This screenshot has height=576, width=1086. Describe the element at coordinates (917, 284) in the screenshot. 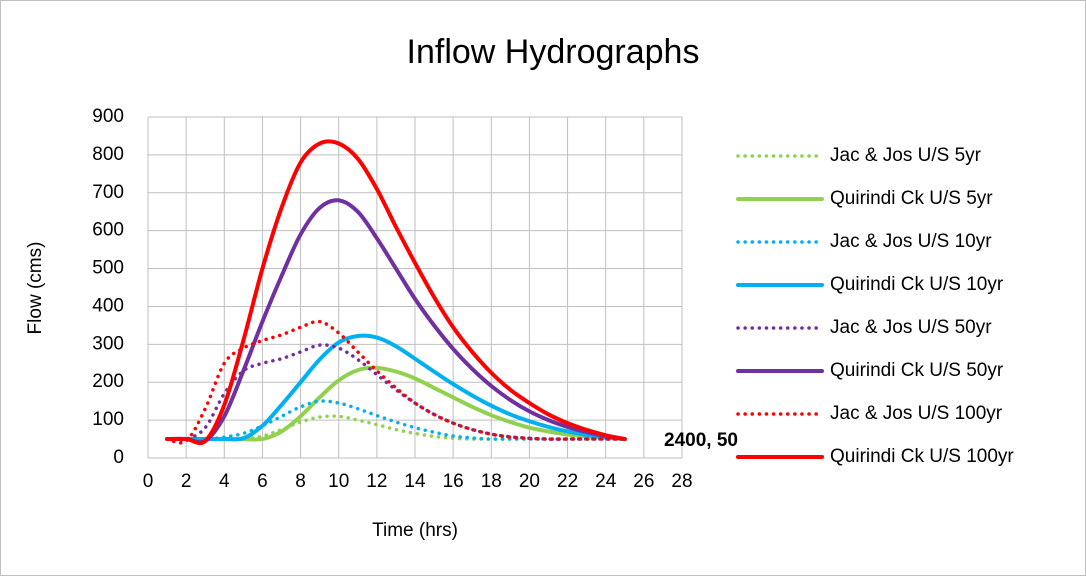

I see `legend-label: Quirindi Ck U/S 10yr` at that location.